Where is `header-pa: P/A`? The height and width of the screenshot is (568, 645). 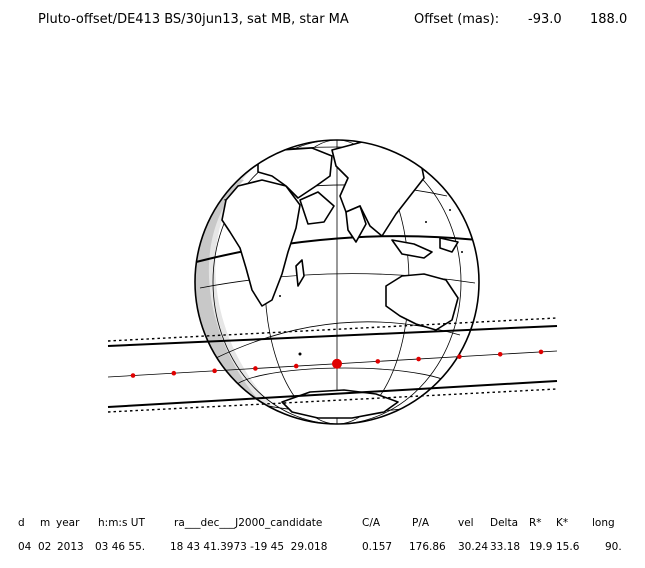
header-pa: P/A is located at coordinates (421, 523).